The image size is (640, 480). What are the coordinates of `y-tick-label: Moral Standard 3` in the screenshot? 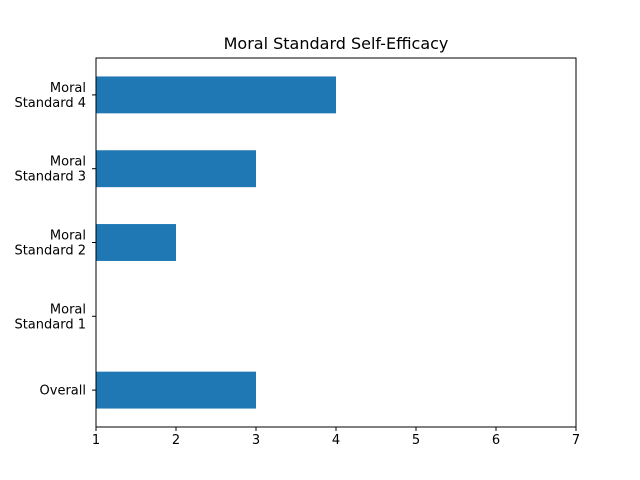 It's located at (50, 170).